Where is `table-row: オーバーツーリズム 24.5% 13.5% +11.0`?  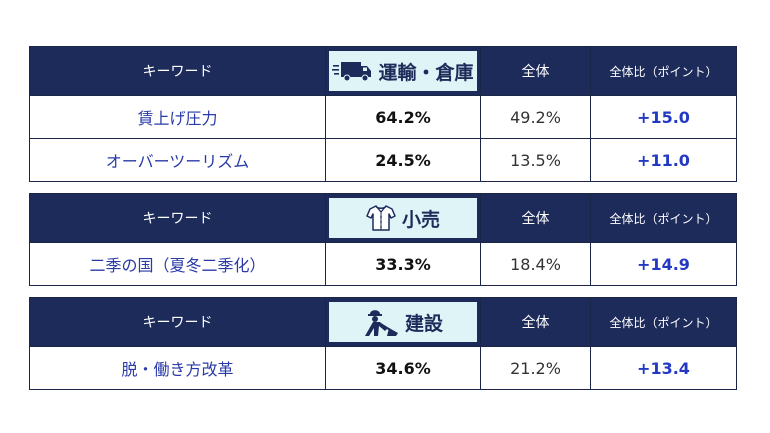
table-row: オーバーツーリズム 24.5% 13.5% +11.0 is located at coordinates (383, 160).